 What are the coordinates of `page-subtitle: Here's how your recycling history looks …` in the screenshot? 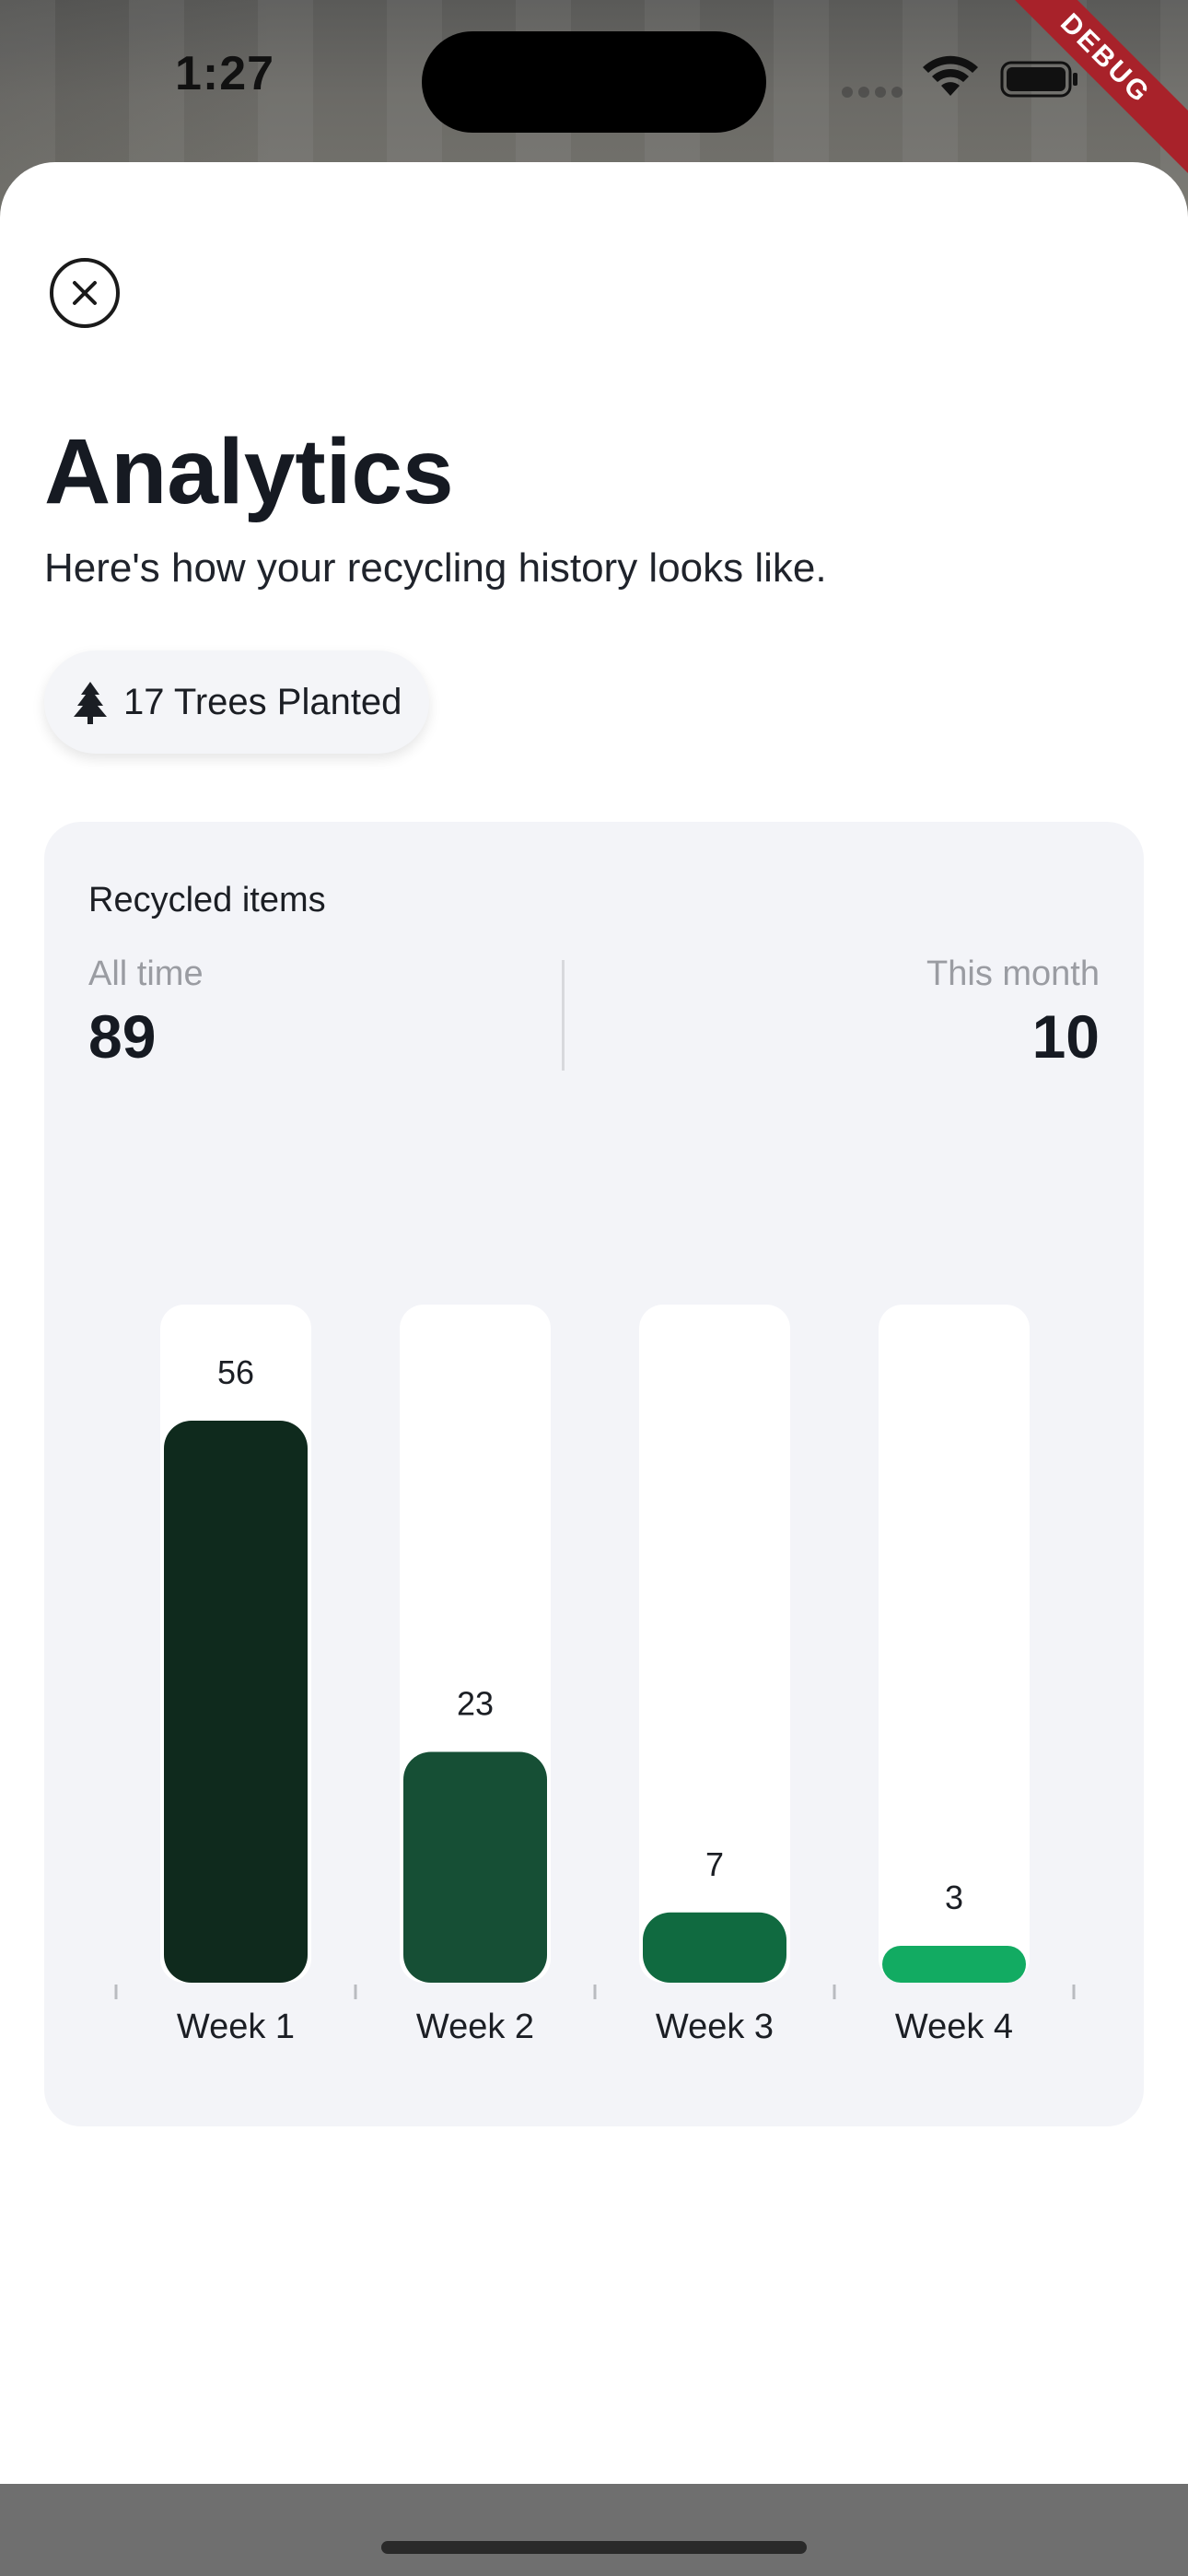 It's located at (435, 568).